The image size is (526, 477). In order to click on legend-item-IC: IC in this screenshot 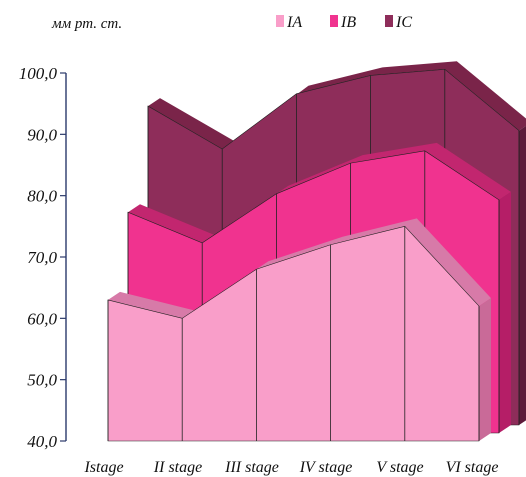, I will do `click(398, 22)`.